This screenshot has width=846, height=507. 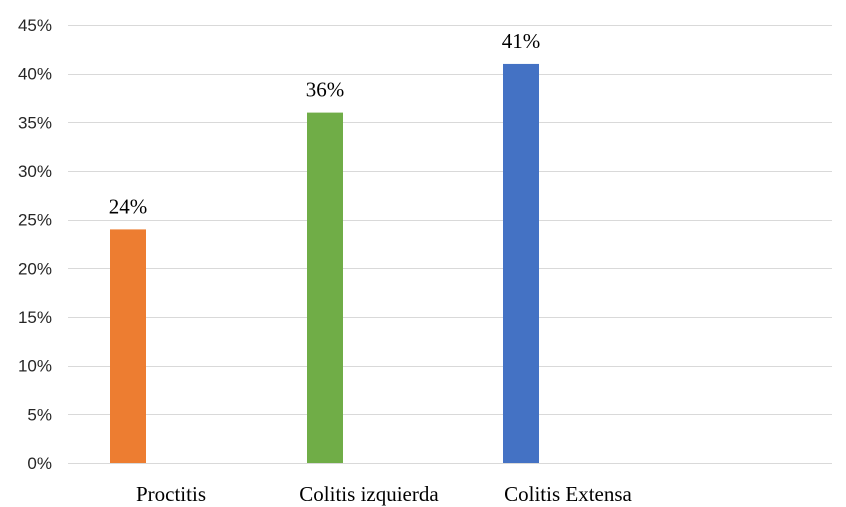 What do you see at coordinates (128, 346) in the screenshot?
I see `bar-proctitis` at bounding box center [128, 346].